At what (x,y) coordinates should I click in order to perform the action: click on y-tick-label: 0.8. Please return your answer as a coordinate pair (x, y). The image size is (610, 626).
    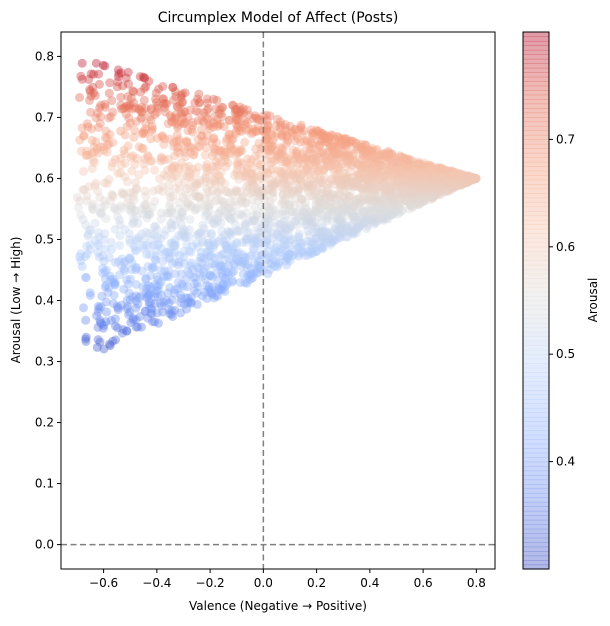
    Looking at the image, I should click on (44, 56).